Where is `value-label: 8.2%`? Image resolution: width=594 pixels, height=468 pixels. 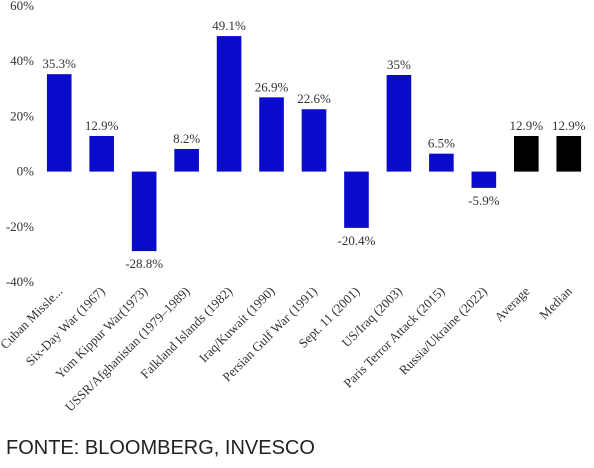
value-label: 8.2% is located at coordinates (186, 138).